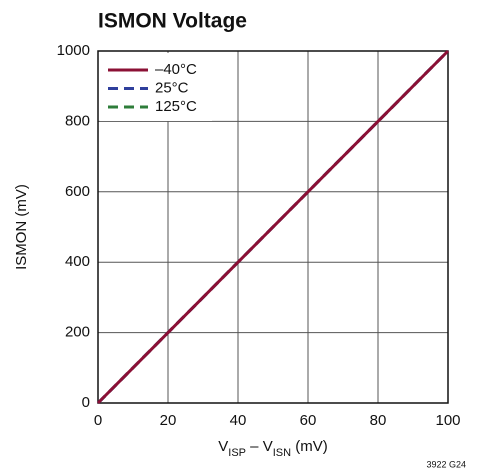  Describe the element at coordinates (309, 446) in the screenshot. I see `x-axis-label-part: (mV)` at that location.